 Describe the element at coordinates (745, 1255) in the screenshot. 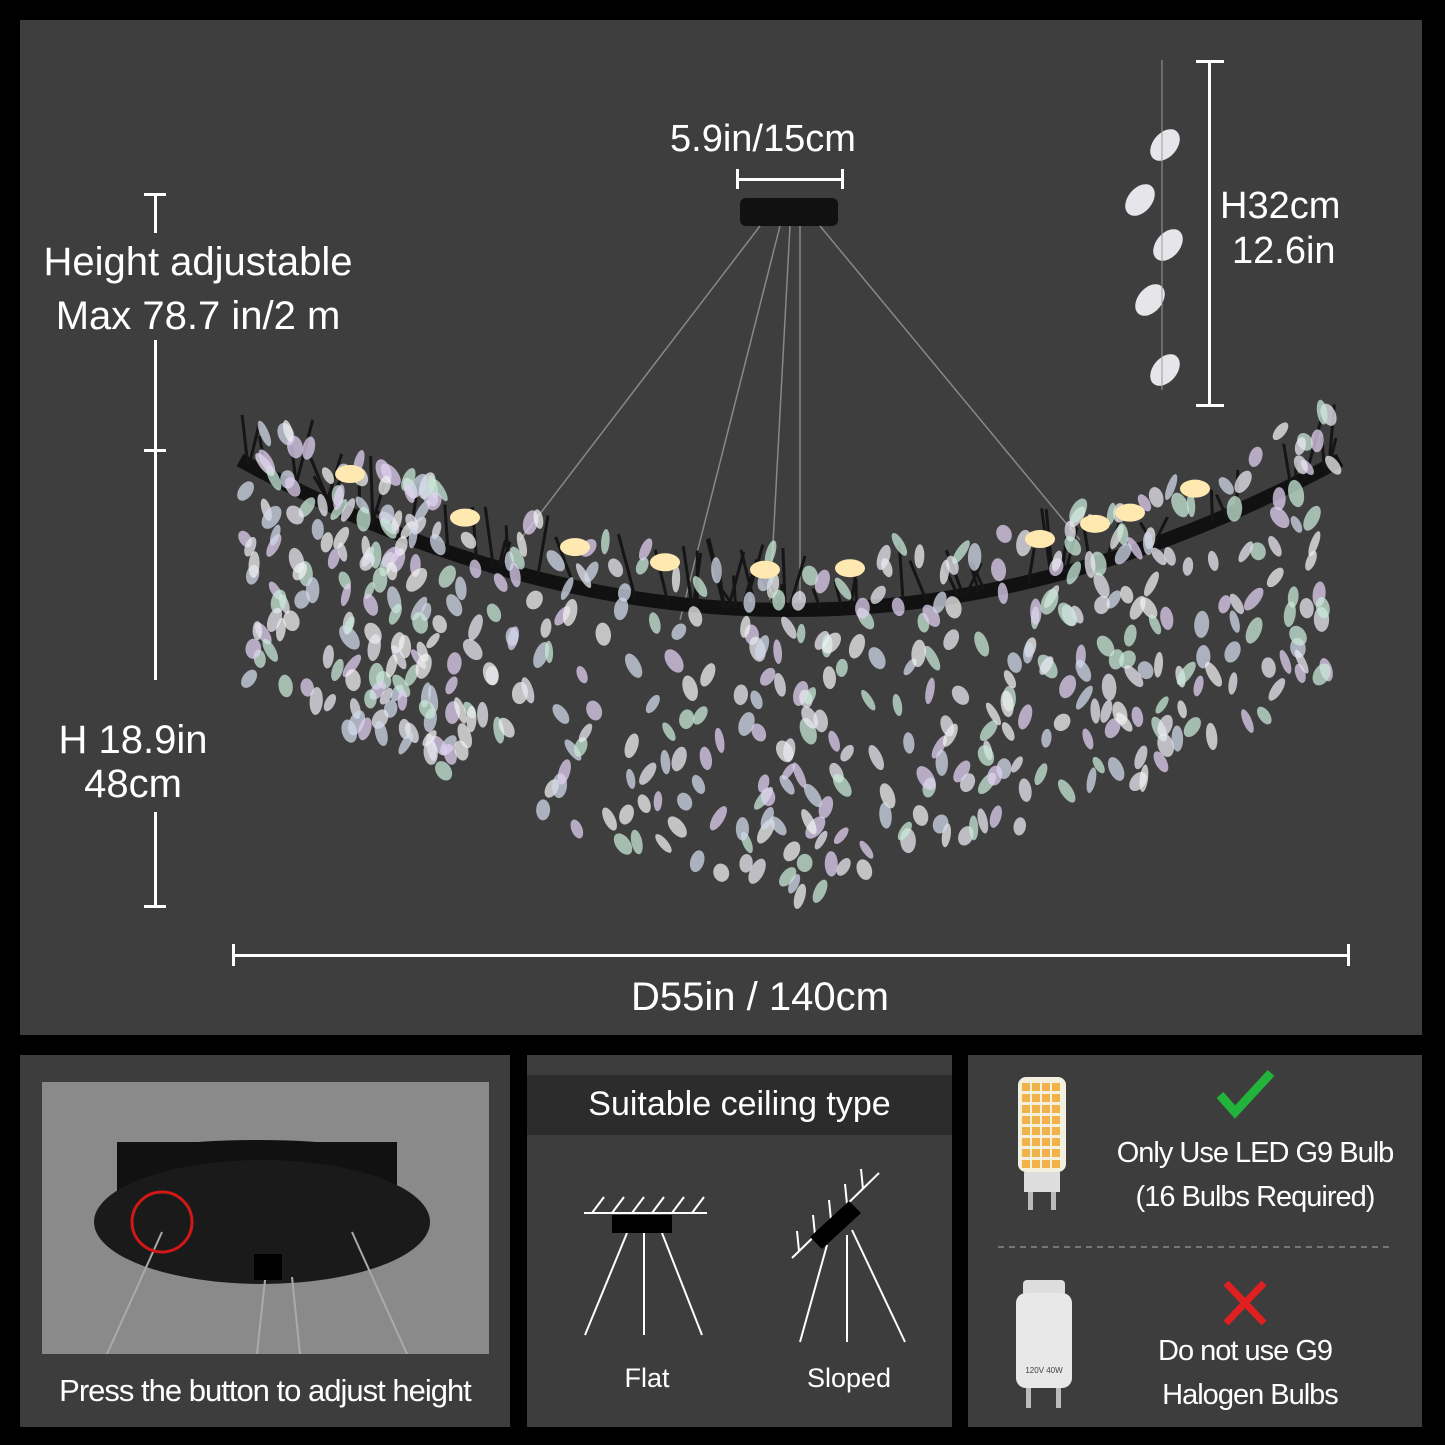

I see `ceiling-diagrams` at that location.